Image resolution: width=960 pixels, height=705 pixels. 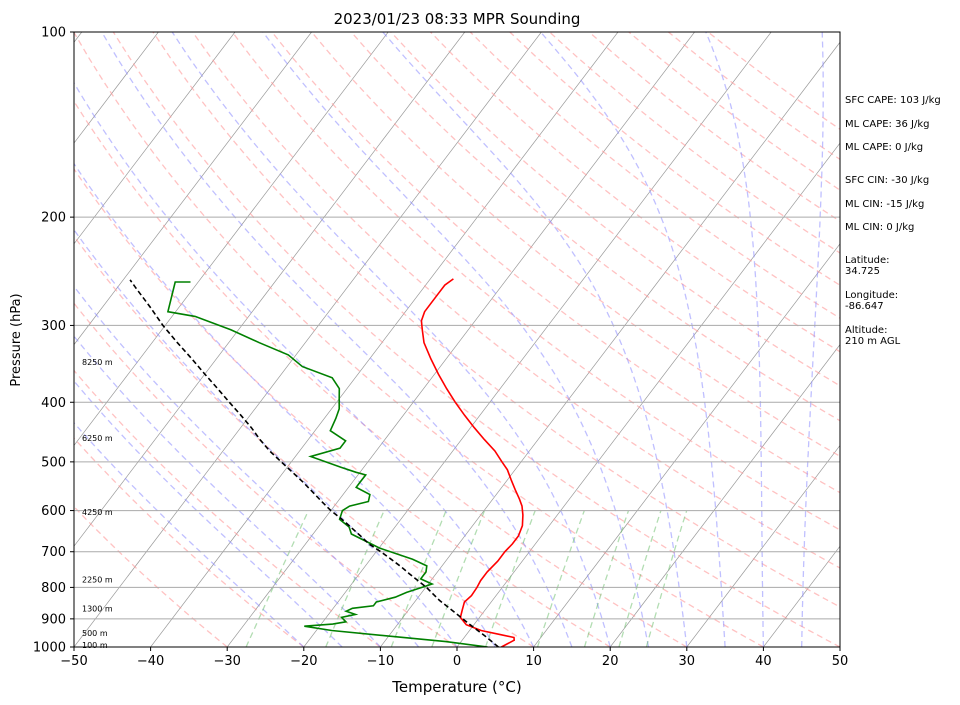 I want to click on height-label-2: 1300 m, so click(x=97, y=609).